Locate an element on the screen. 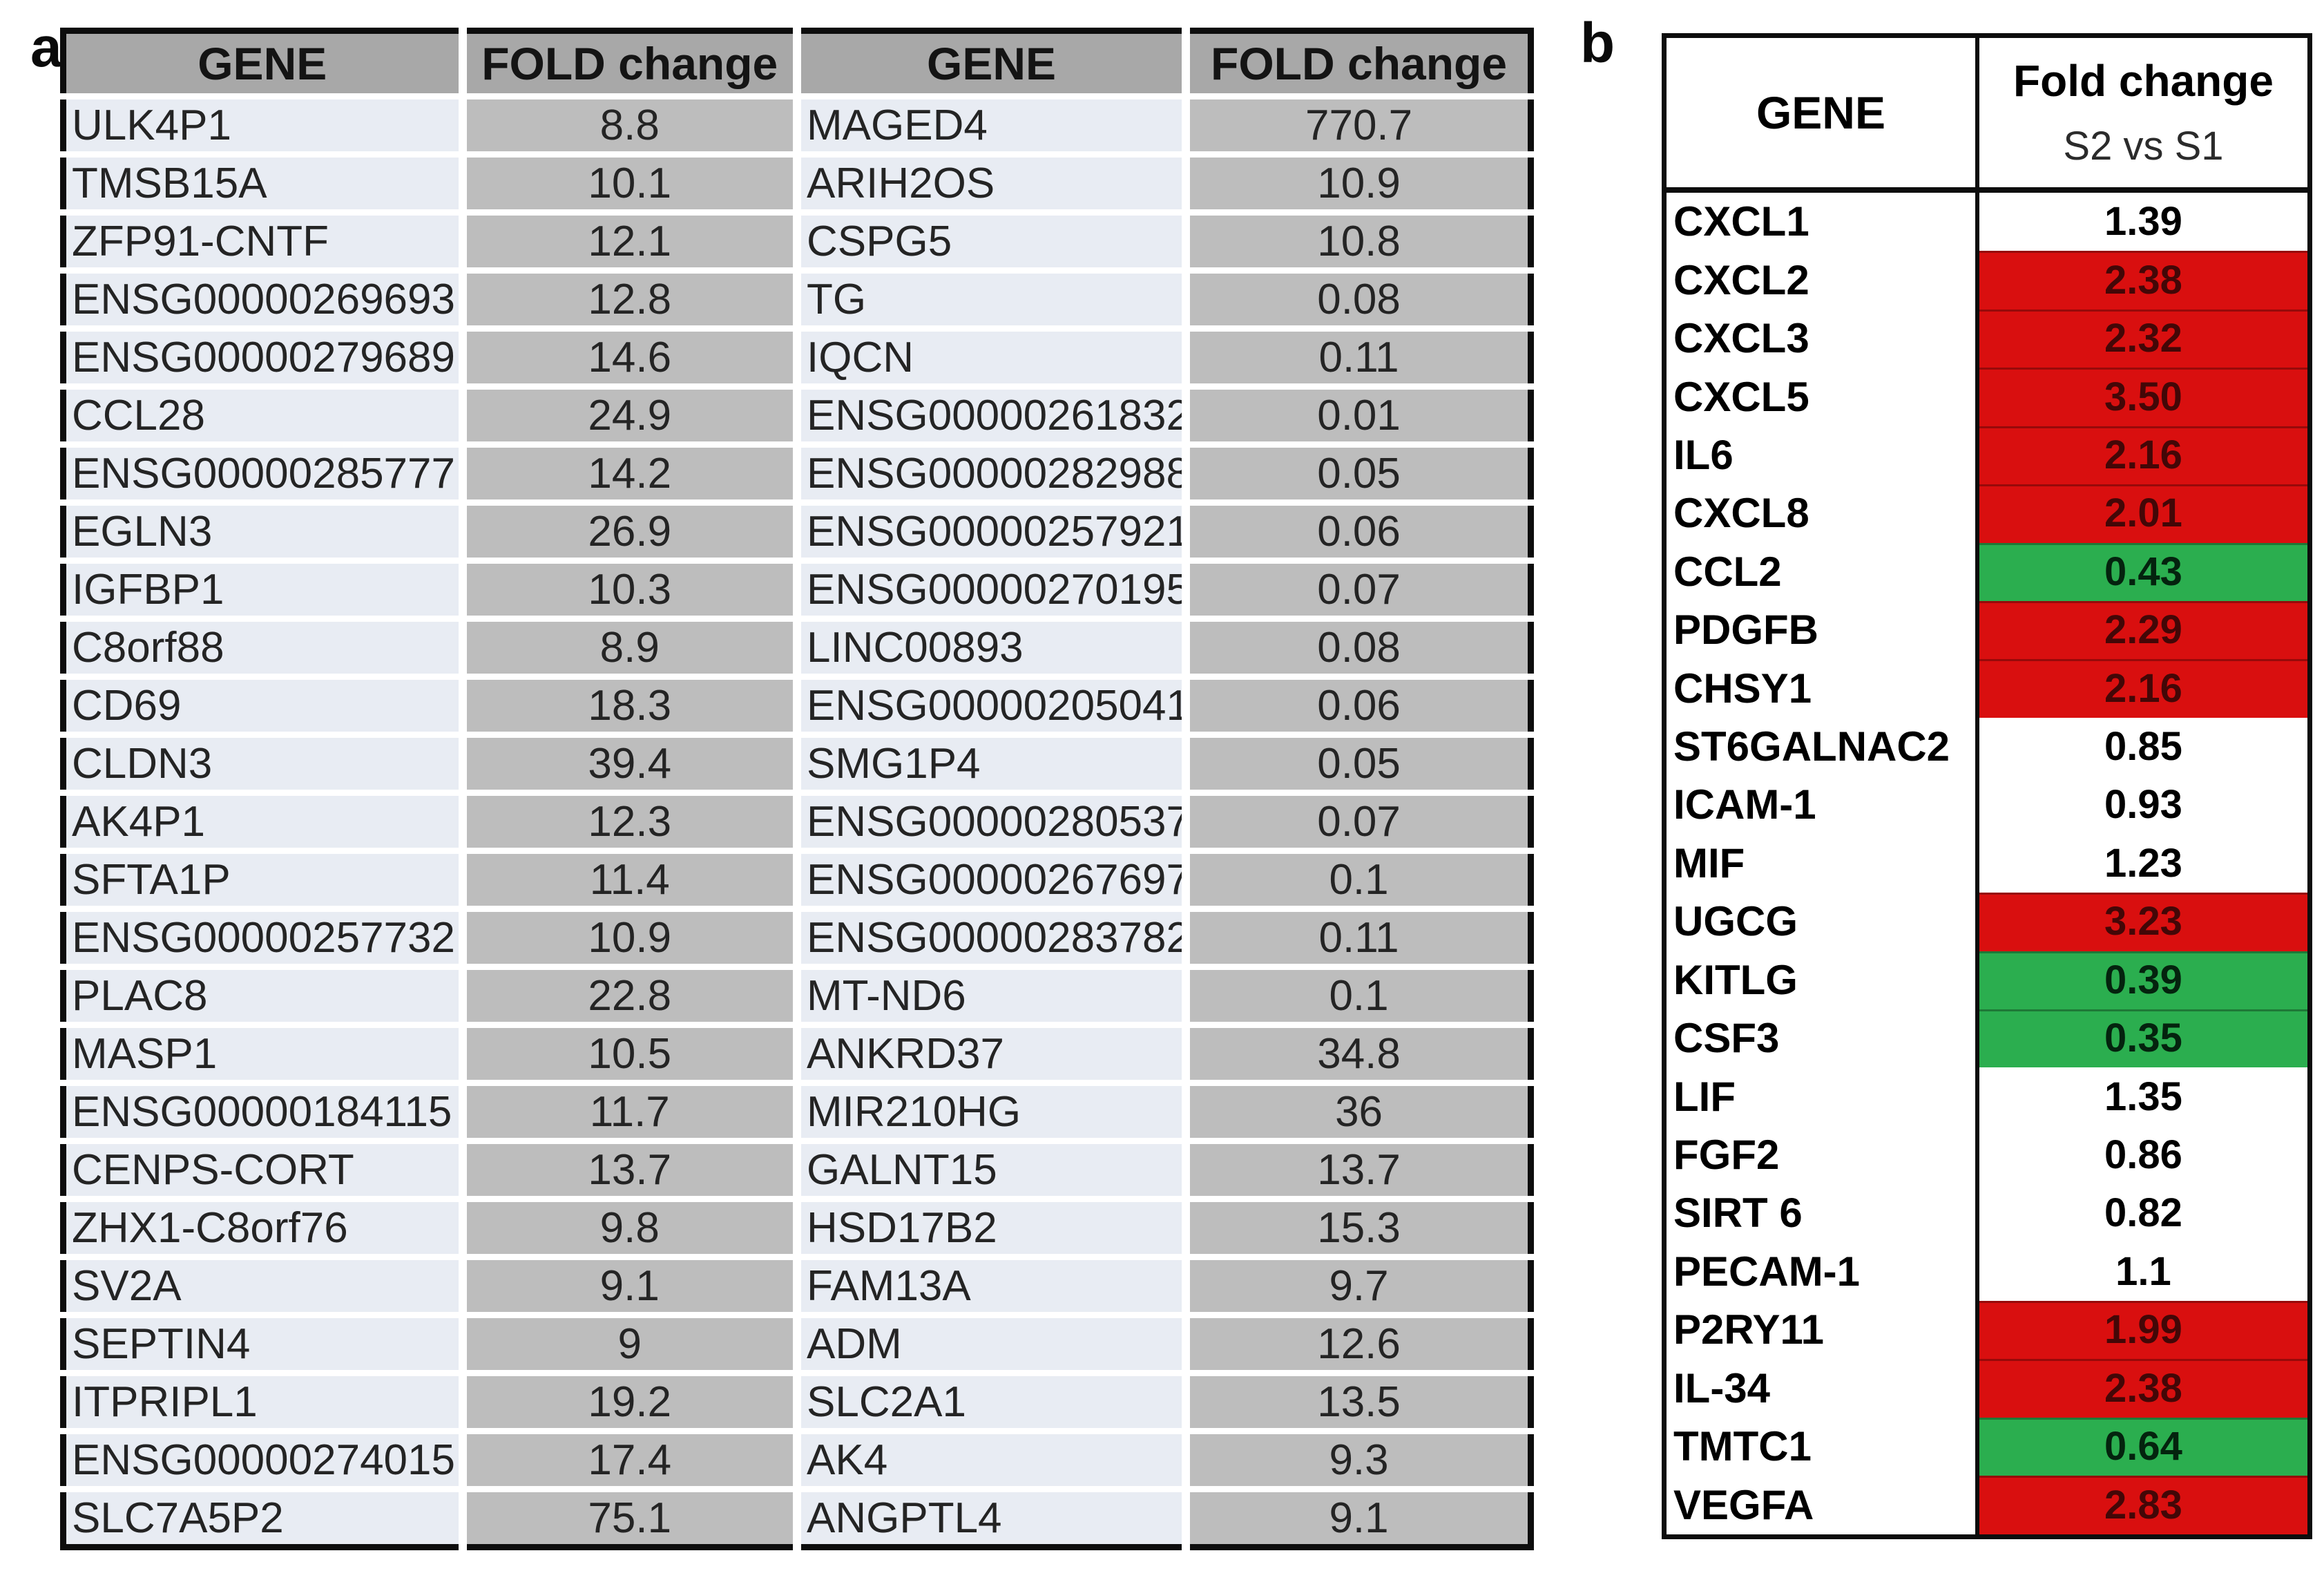  panel-a-label: a is located at coordinates (46, 47).